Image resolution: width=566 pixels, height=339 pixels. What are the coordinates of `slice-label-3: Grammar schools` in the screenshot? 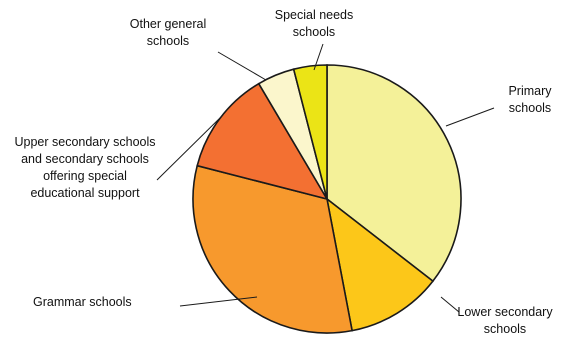 It's located at (82, 302).